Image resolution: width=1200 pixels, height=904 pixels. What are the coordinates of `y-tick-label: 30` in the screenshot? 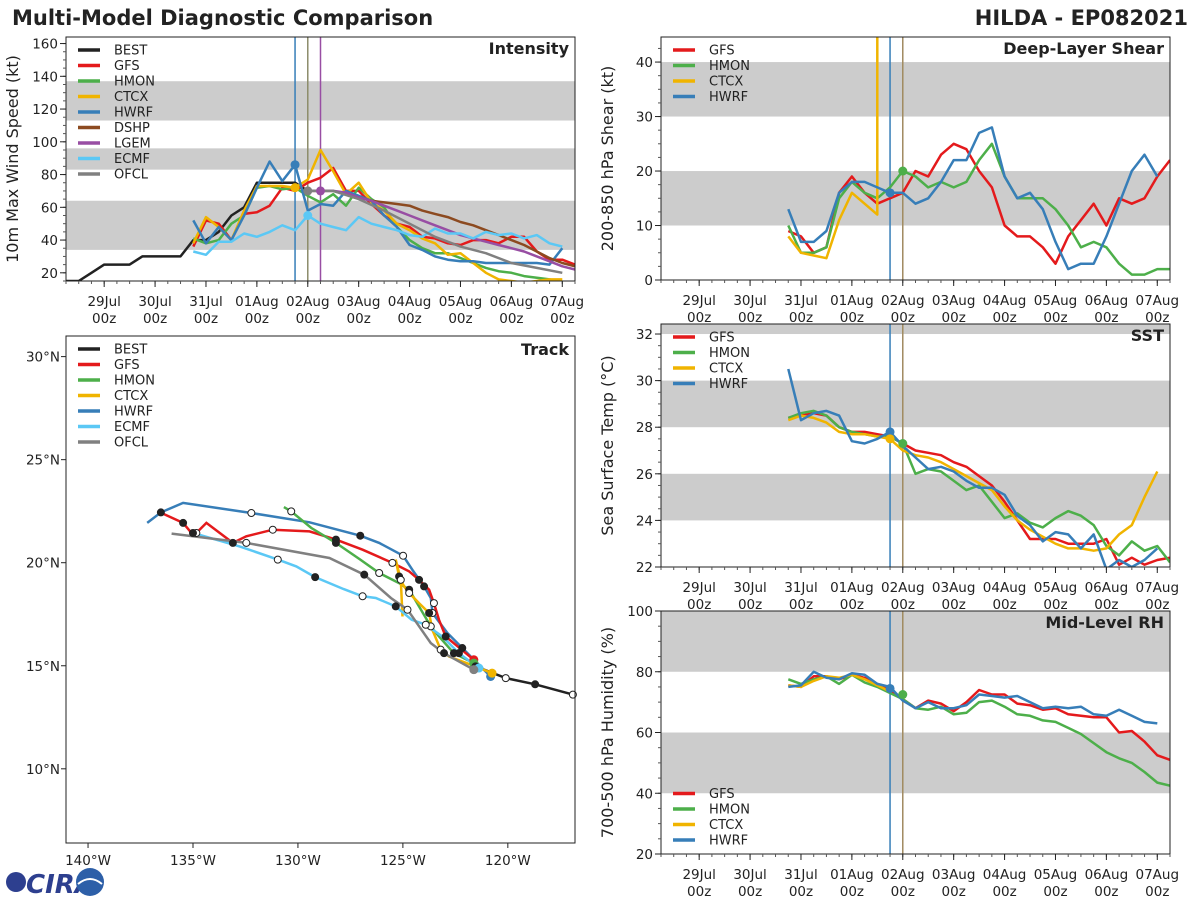 It's located at (644, 118).